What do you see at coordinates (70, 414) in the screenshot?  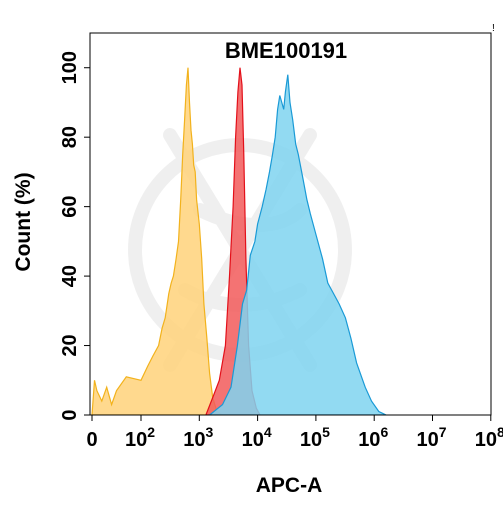 I see `y-tick-label: 0` at bounding box center [70, 414].